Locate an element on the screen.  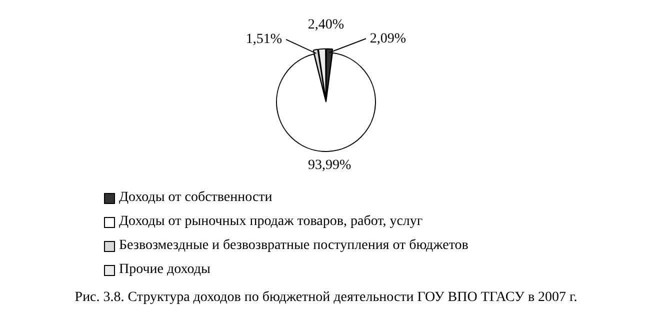
data-label: 2,09% is located at coordinates (388, 38).